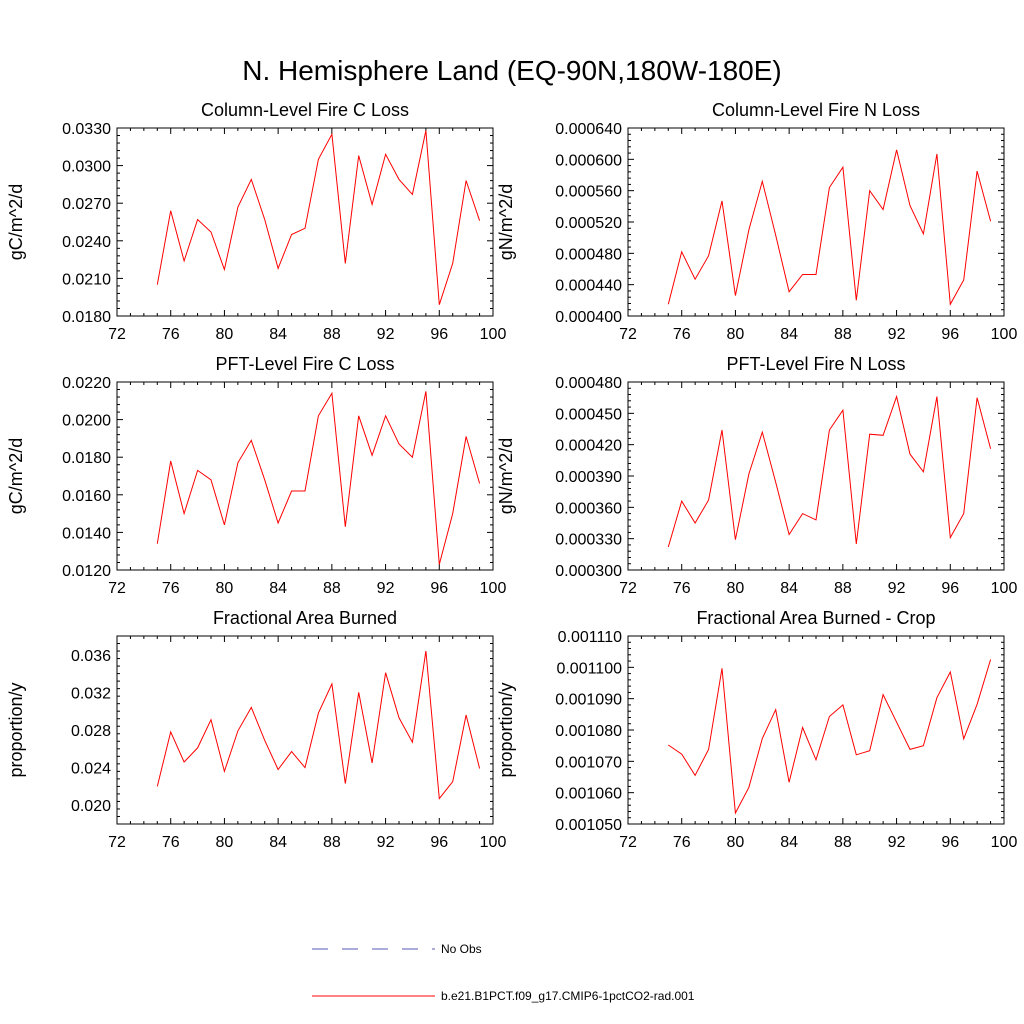 This screenshot has height=1024, width=1024. Describe the element at coordinates (589, 668) in the screenshot. I see `y-tick-label: 0.001100` at that location.